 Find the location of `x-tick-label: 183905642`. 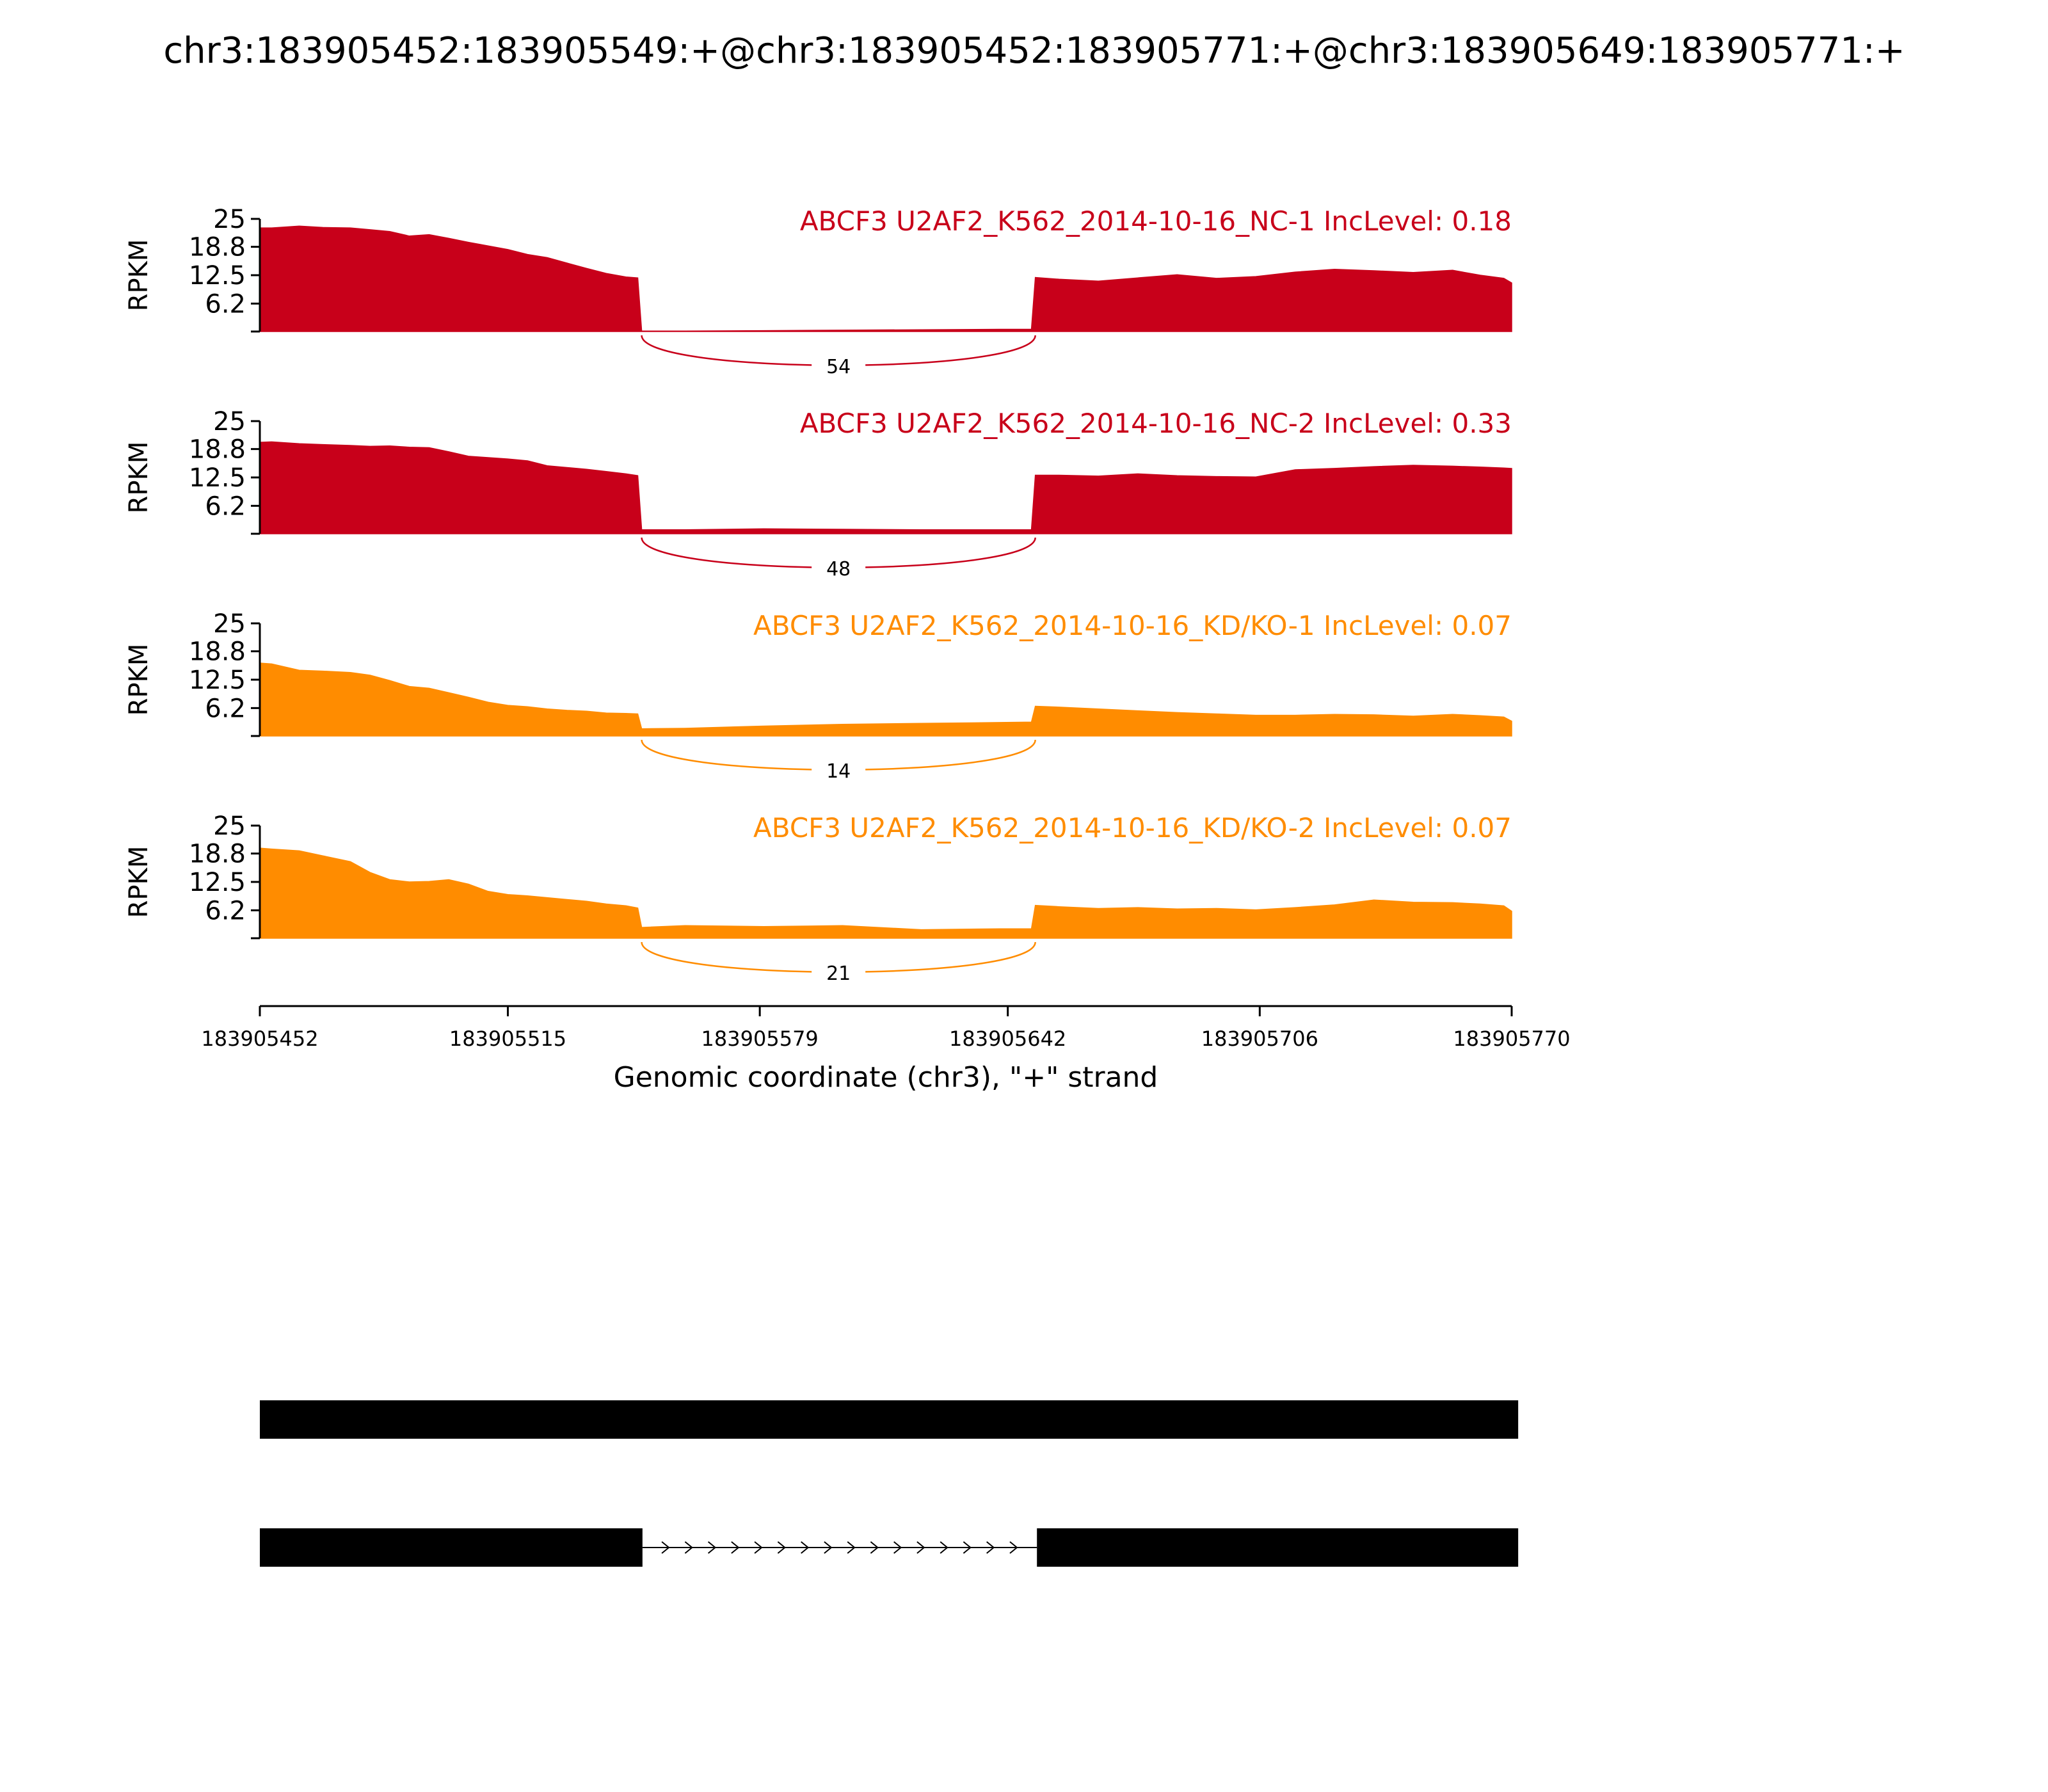

x-tick-label: 183905642 is located at coordinates (1007, 1039).